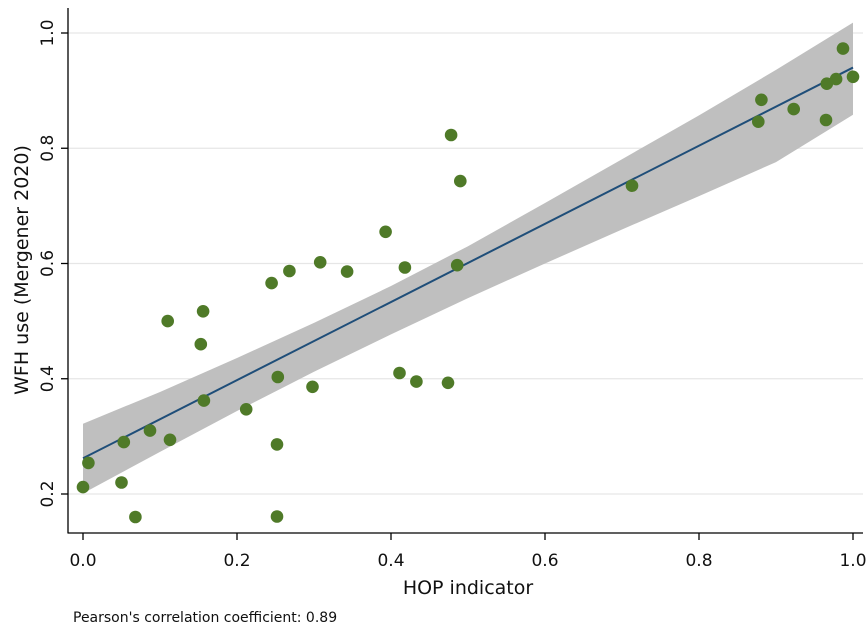 This screenshot has height=625, width=867. I want to click on x-tick-label: 0.0, so click(82, 561).